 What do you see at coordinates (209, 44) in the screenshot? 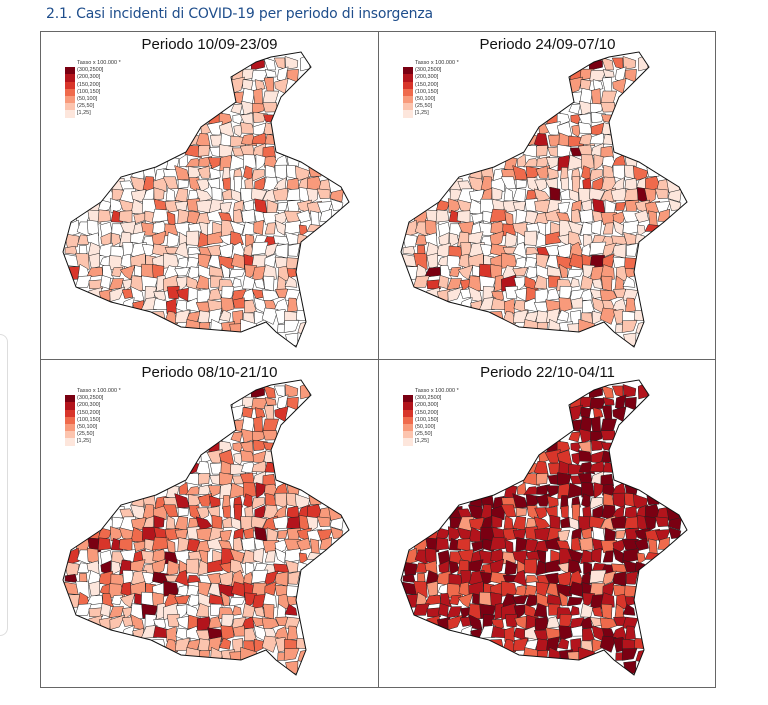
I see `panel-title: Periodo 10/09-23/09` at bounding box center [209, 44].